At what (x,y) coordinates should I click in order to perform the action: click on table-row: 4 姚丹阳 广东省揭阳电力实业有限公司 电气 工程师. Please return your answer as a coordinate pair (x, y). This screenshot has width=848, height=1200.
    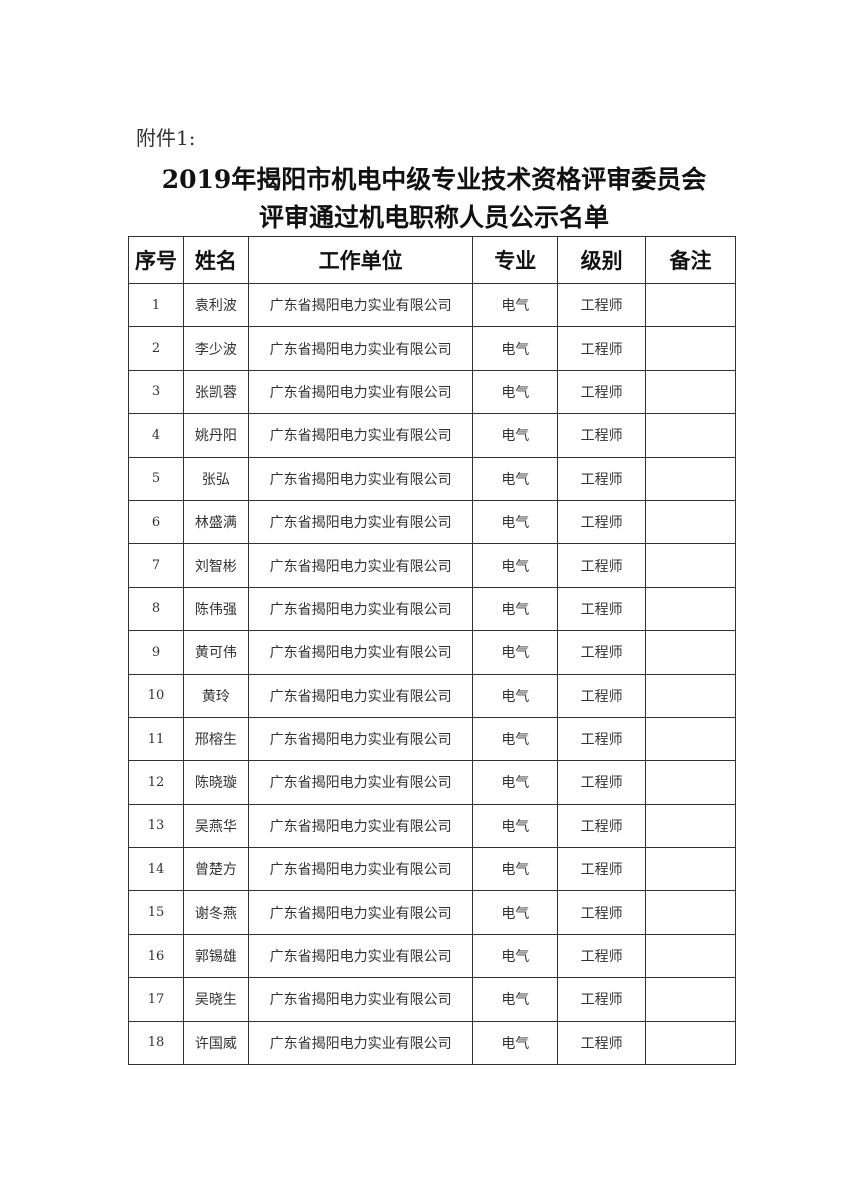
    Looking at the image, I should click on (432, 435).